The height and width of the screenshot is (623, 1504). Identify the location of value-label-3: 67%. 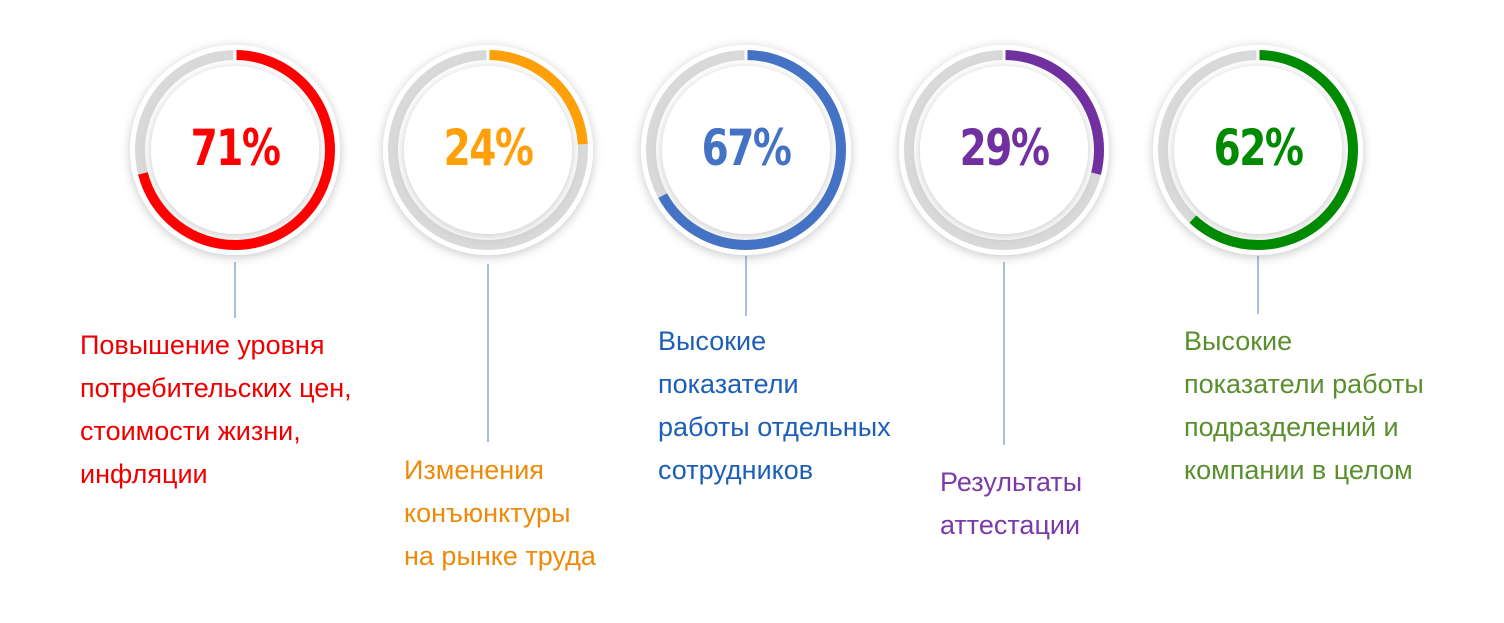
(746, 148).